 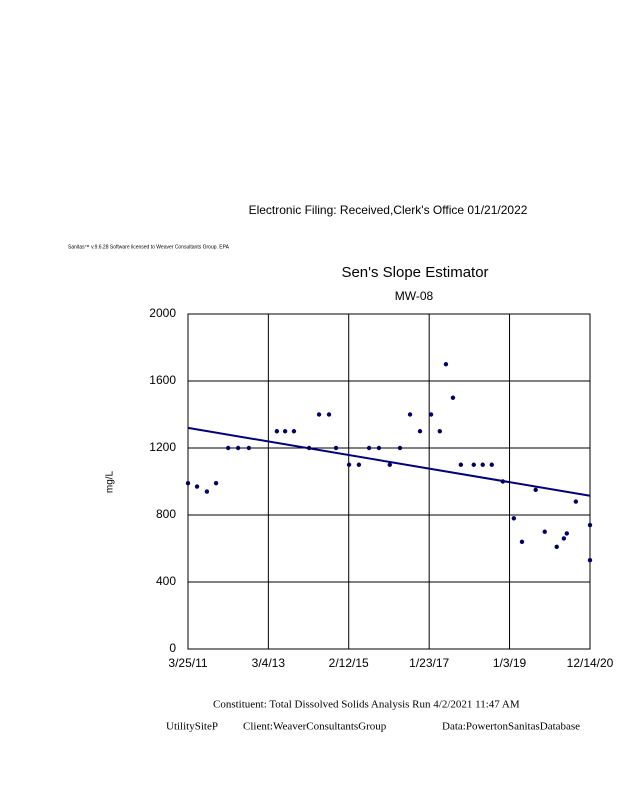 What do you see at coordinates (110, 481) in the screenshot?
I see `y-axis-label: mg/L` at bounding box center [110, 481].